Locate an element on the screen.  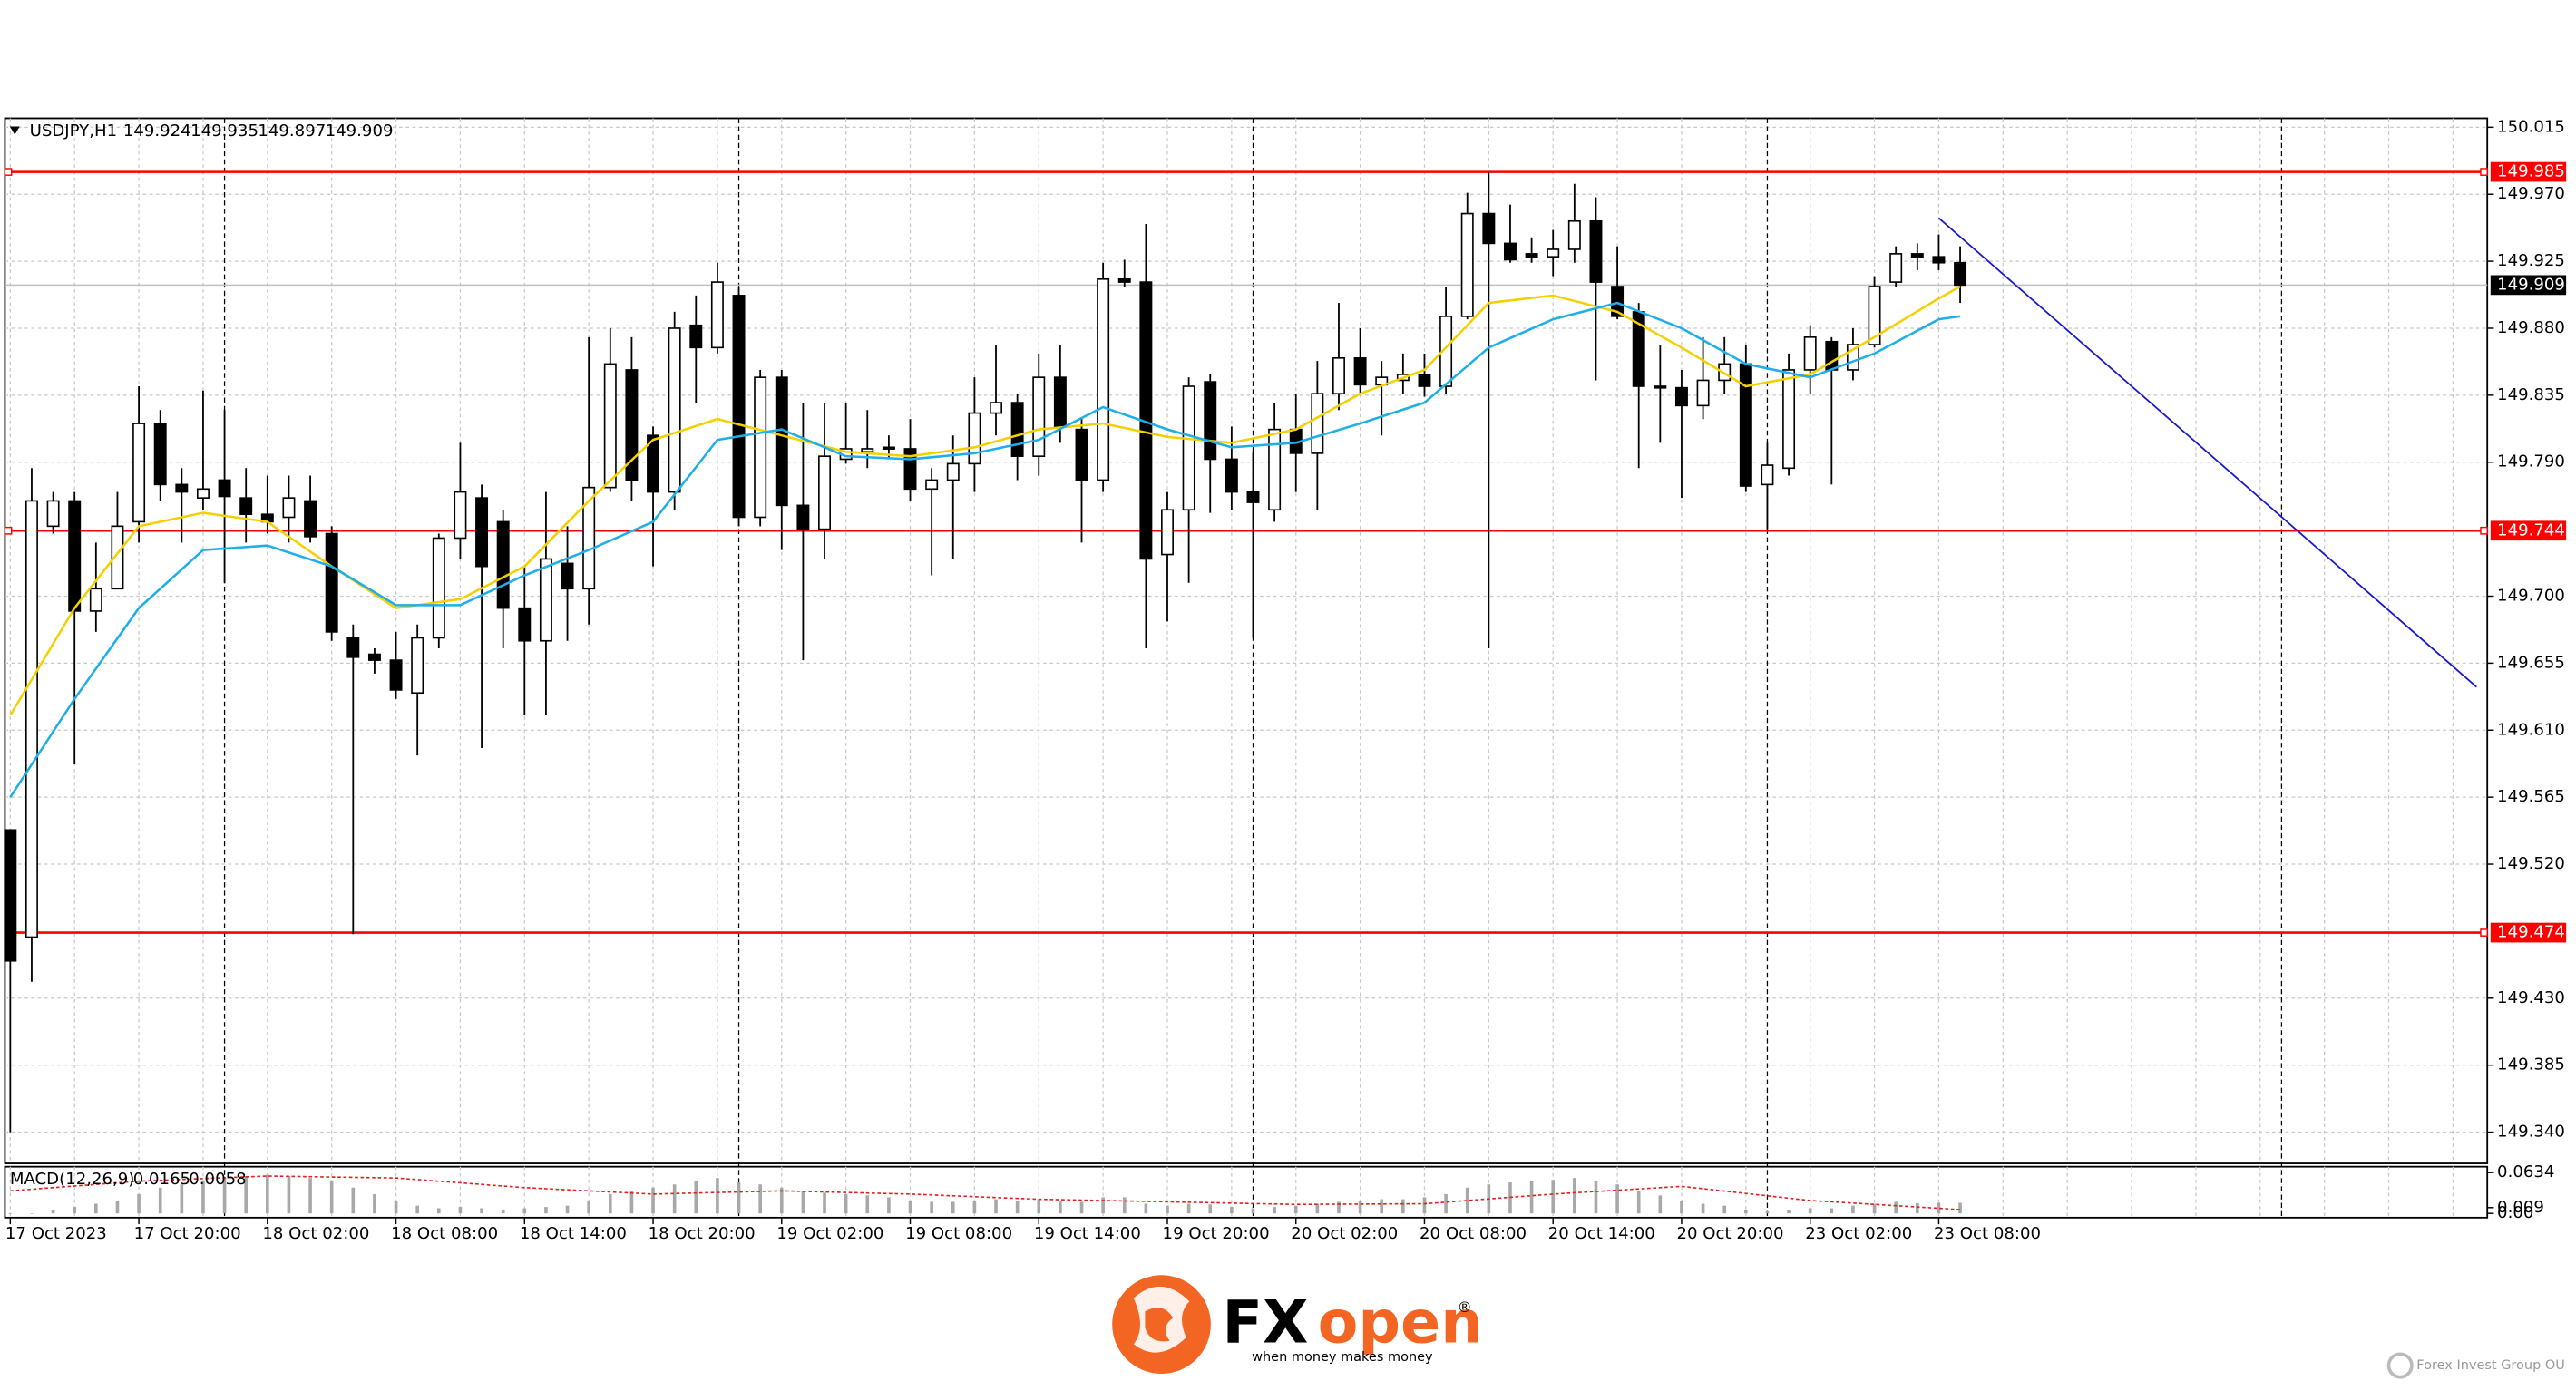
symbol-menu-arrow is located at coordinates (14, 130).